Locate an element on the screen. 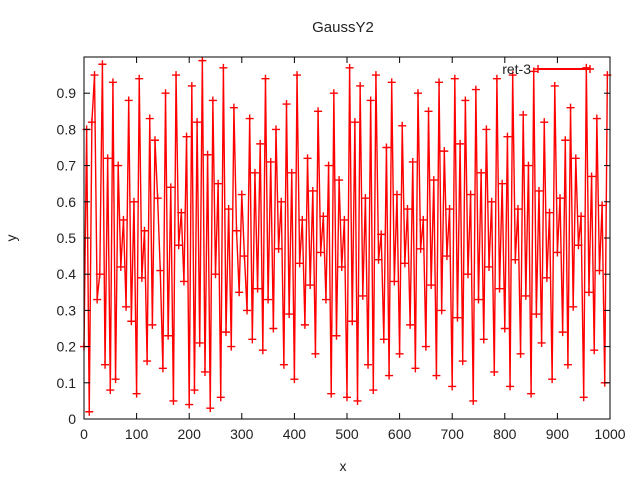 This screenshot has width=640, height=480. x-tick-label-9: 900 is located at coordinates (558, 434).